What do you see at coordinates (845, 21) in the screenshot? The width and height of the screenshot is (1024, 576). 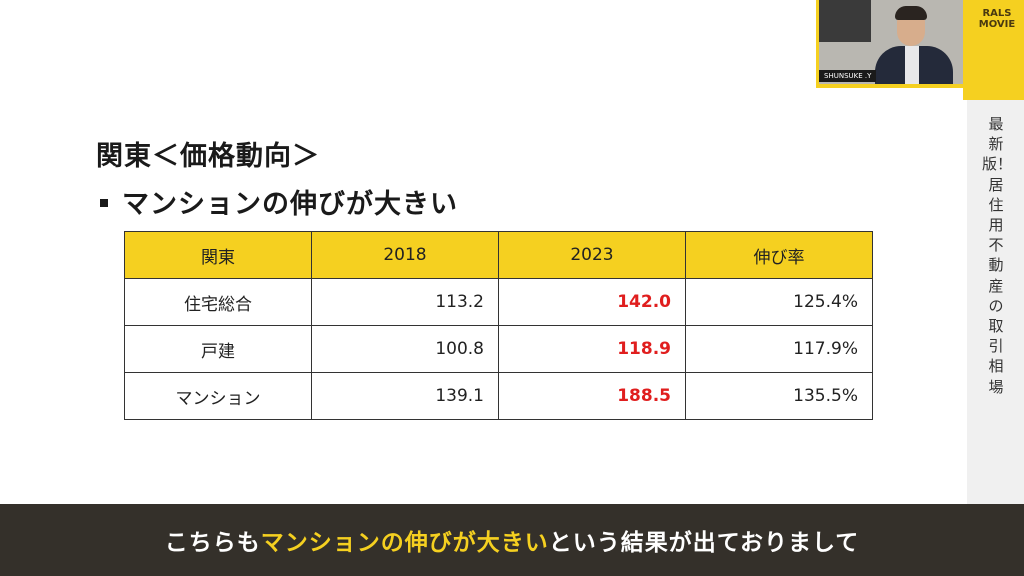 I see `whiteboard-image` at bounding box center [845, 21].